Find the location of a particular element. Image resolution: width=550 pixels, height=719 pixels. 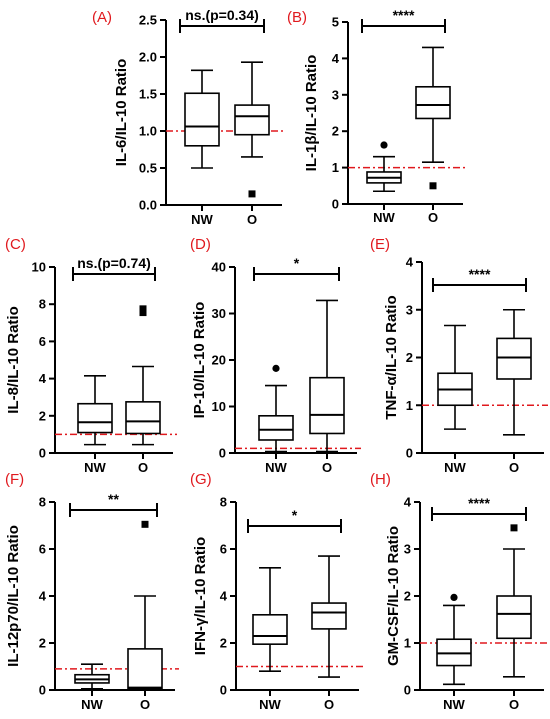

significance-label: * is located at coordinates (295, 515).